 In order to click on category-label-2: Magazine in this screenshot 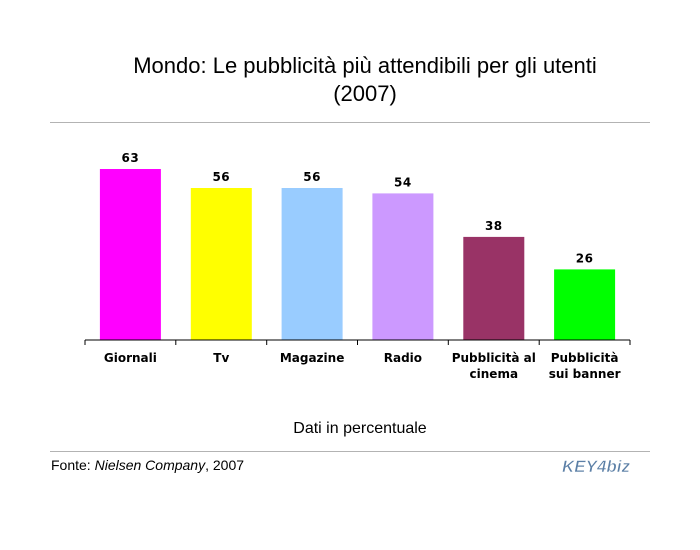, I will do `click(312, 358)`.